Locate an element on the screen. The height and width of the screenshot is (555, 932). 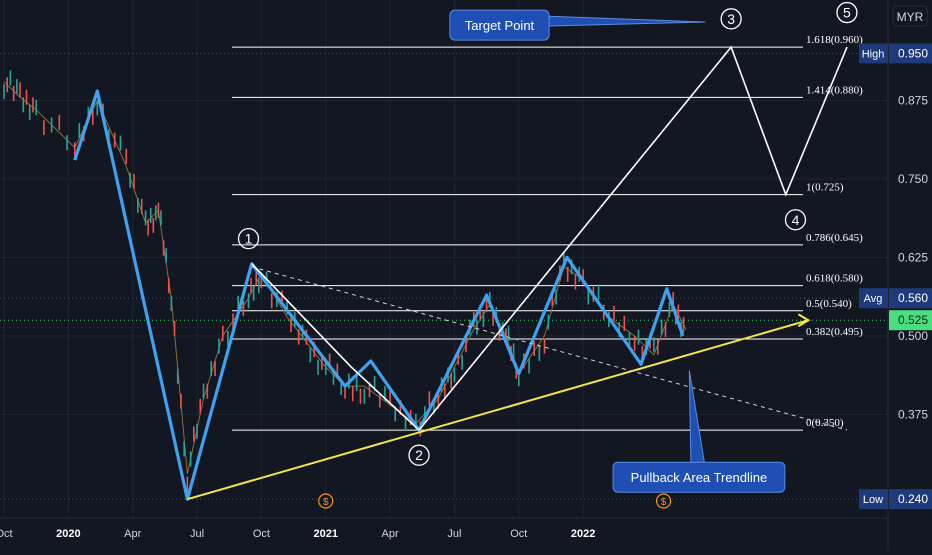
trendline-arrowhead is located at coordinates (804, 320).